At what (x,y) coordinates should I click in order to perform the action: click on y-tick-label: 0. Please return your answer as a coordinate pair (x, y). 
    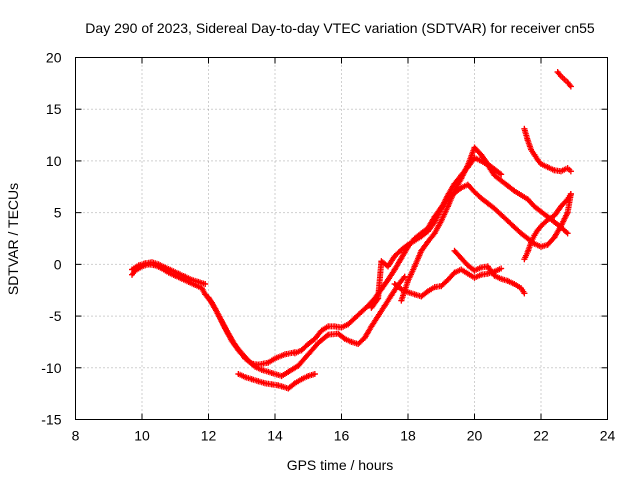
    Looking at the image, I should click on (58, 264).